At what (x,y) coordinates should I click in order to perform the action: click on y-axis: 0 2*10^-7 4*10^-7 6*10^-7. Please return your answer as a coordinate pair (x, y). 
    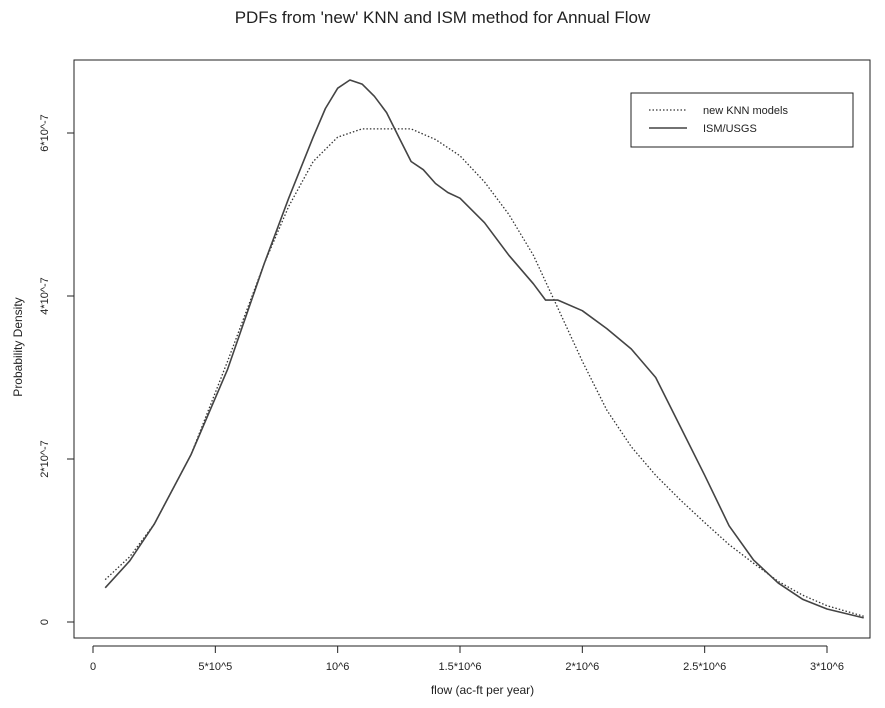
    Looking at the image, I should click on (57, 369).